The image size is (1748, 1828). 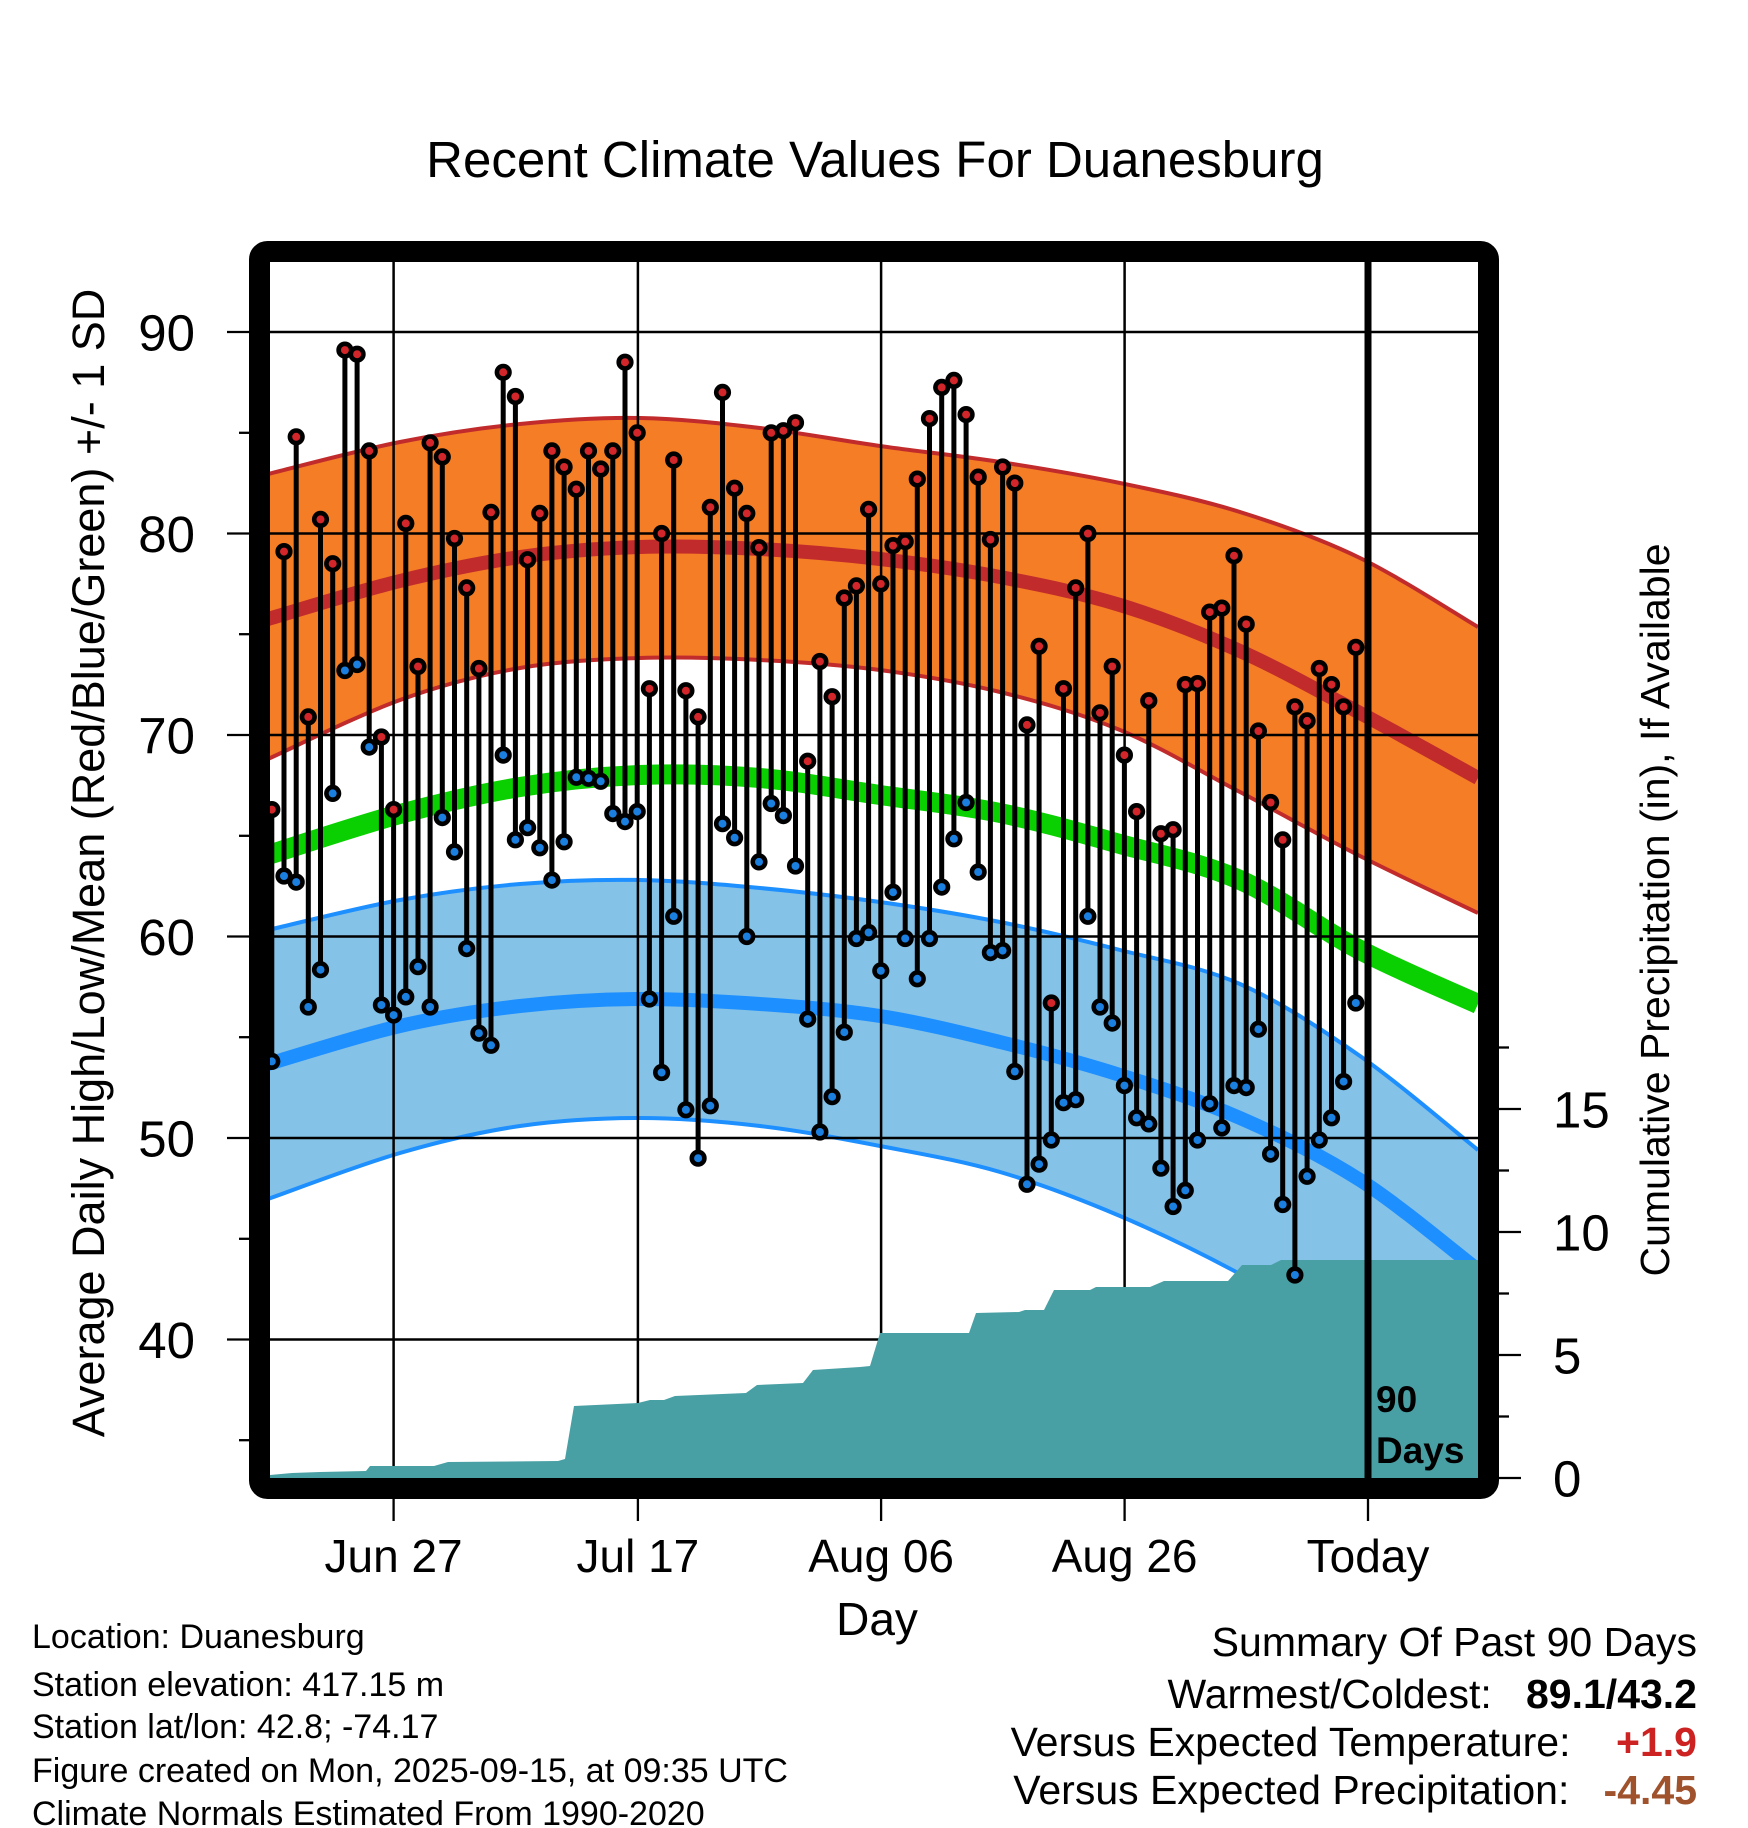 I want to click on svg-text: 80, so click(x=166, y=534).